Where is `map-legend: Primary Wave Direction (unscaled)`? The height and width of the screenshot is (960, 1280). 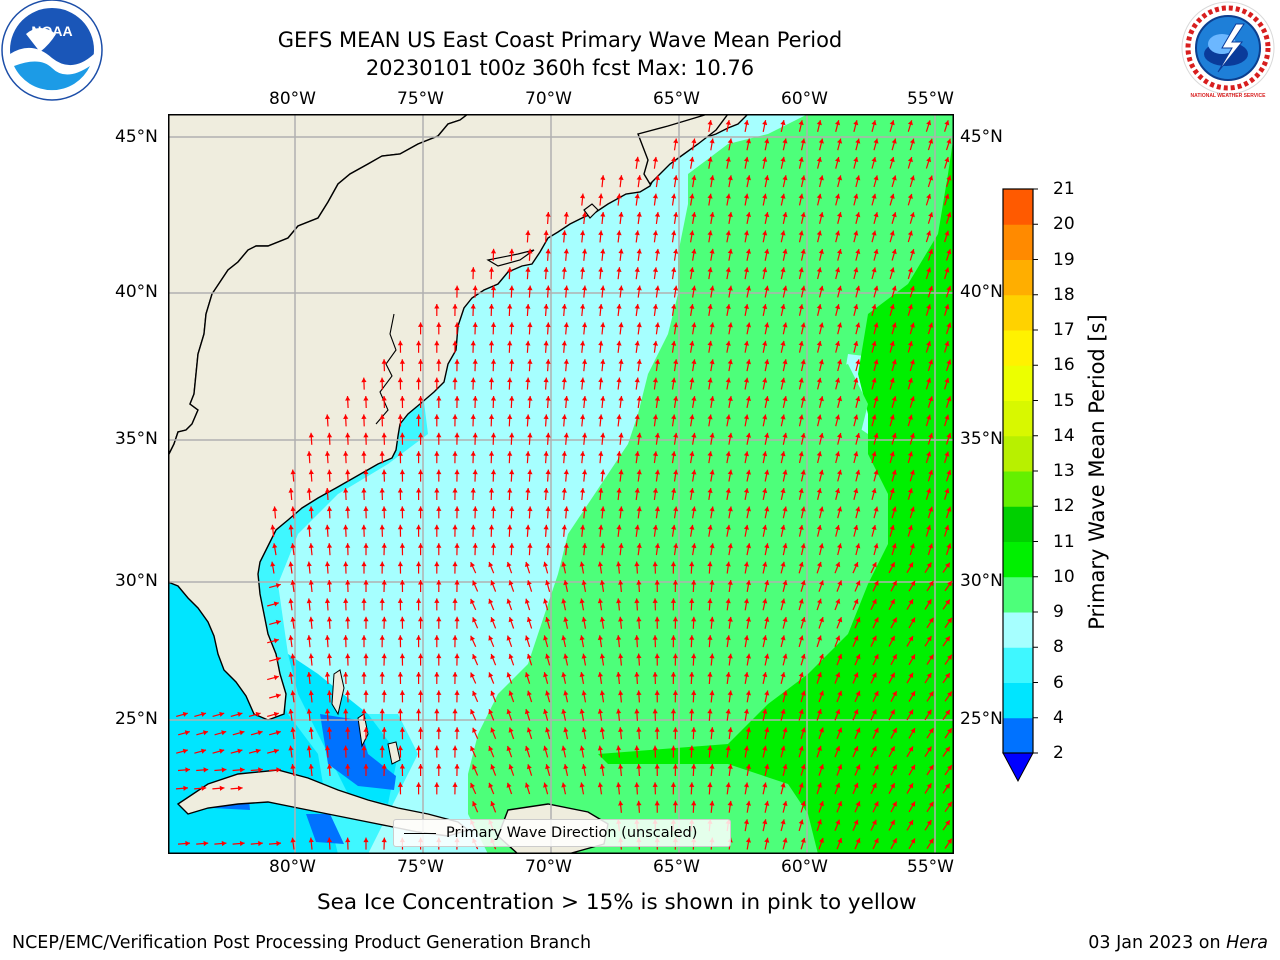
map-legend: Primary Wave Direction (unscaled) is located at coordinates (562, 833).